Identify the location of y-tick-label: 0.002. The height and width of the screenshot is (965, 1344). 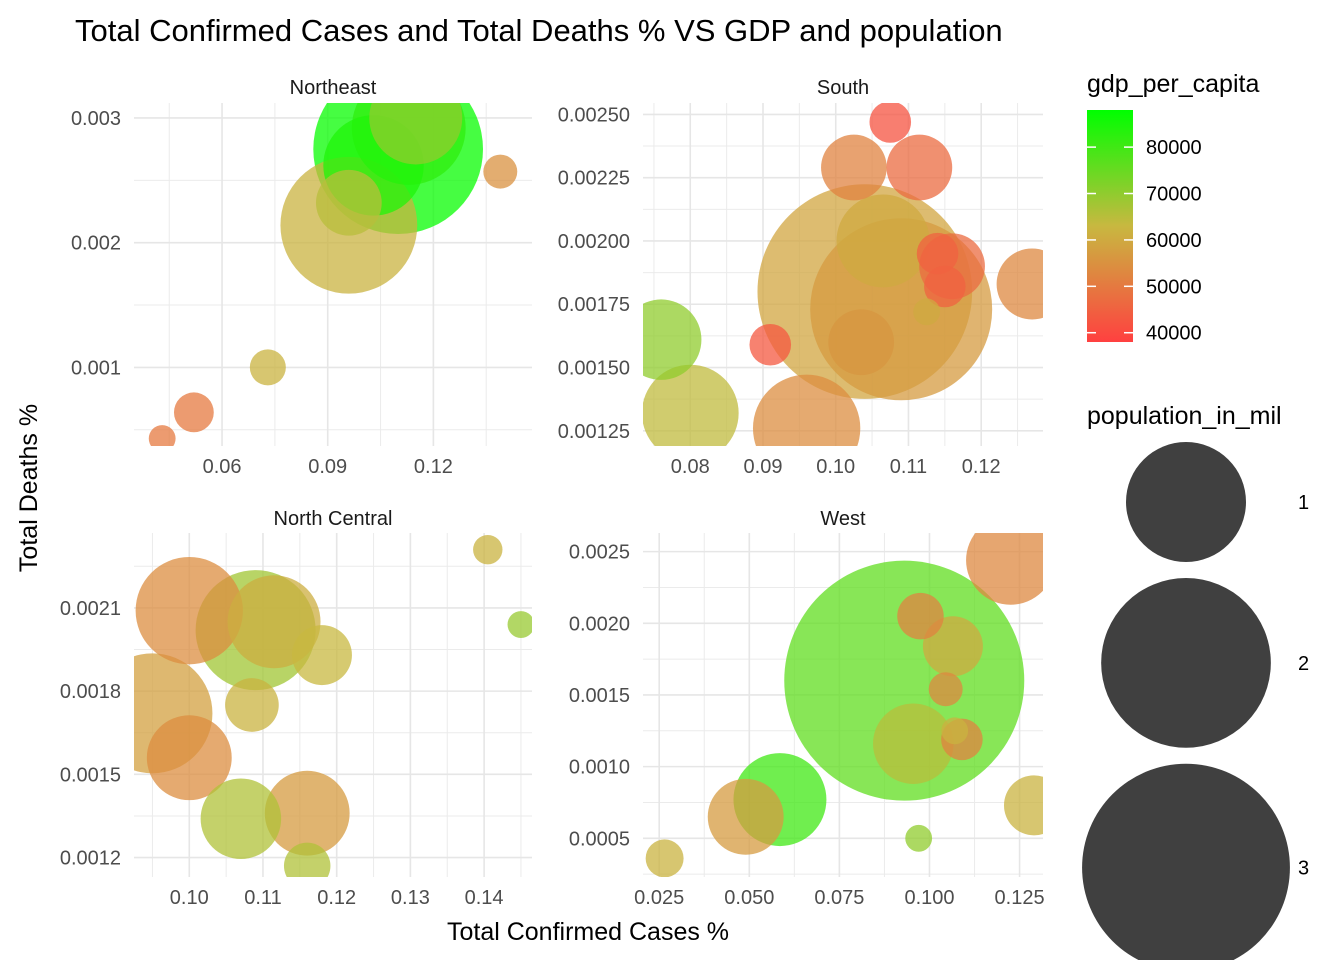
(96, 244).